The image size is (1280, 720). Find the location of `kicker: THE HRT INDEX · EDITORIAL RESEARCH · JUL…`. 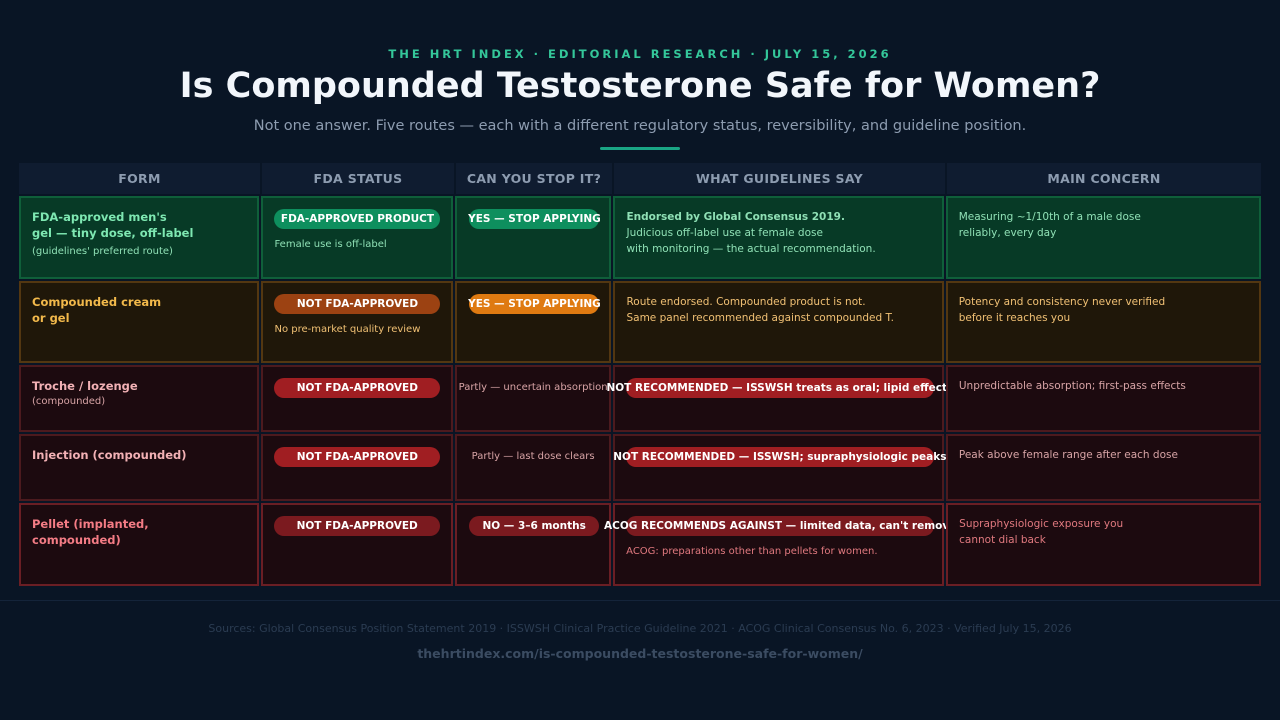

kicker: THE HRT INDEX · EDITORIAL RESEARCH · JUL… is located at coordinates (640, 54).